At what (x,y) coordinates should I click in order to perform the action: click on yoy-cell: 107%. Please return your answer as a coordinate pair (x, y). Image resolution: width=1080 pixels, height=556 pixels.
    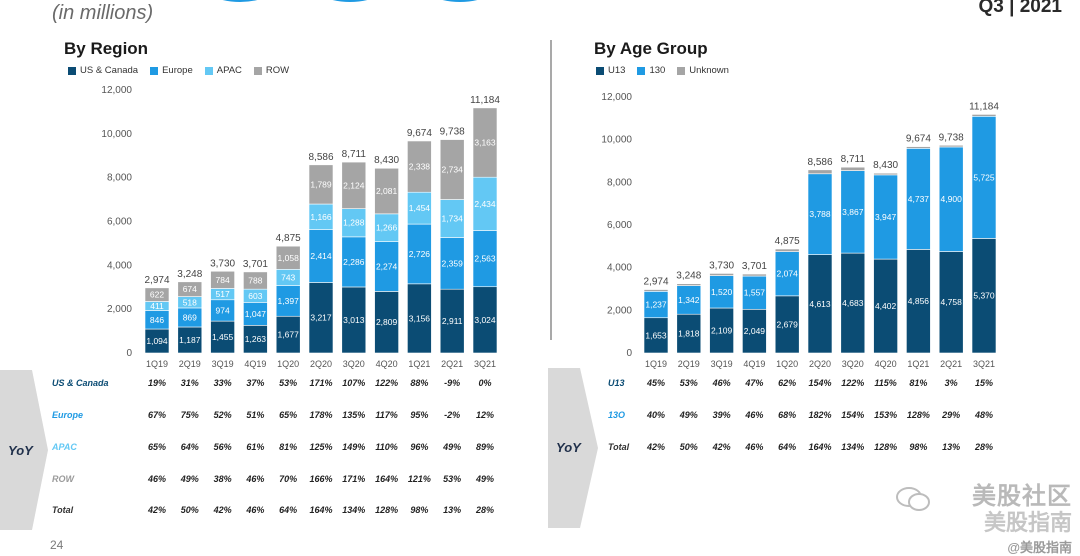
    Looking at the image, I should click on (354, 383).